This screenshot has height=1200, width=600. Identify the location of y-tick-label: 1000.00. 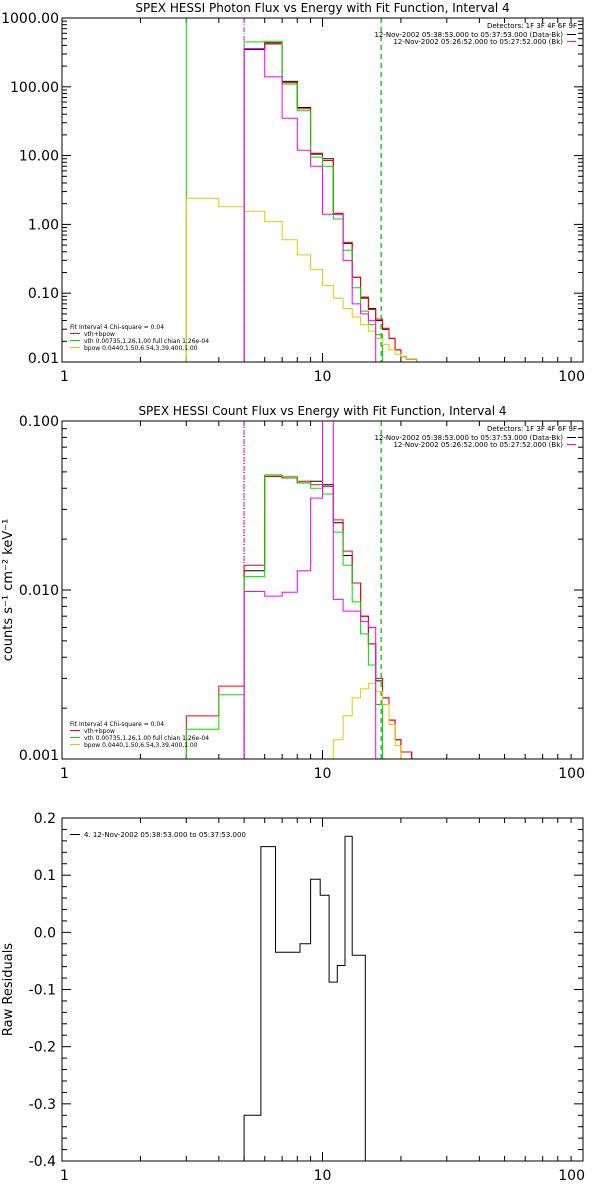
(30, 19).